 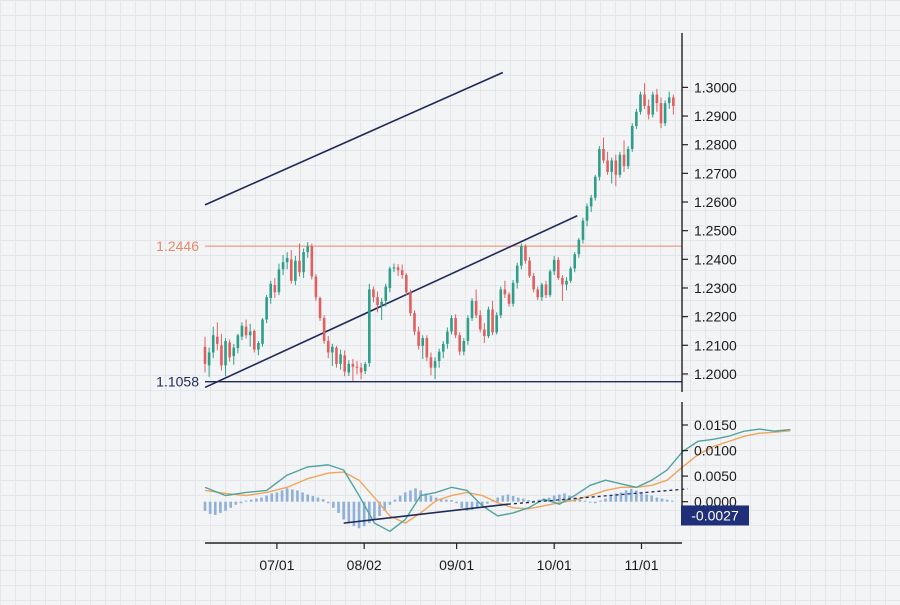 What do you see at coordinates (715, 259) in the screenshot?
I see `price-tick-label-6: 1.2400` at bounding box center [715, 259].